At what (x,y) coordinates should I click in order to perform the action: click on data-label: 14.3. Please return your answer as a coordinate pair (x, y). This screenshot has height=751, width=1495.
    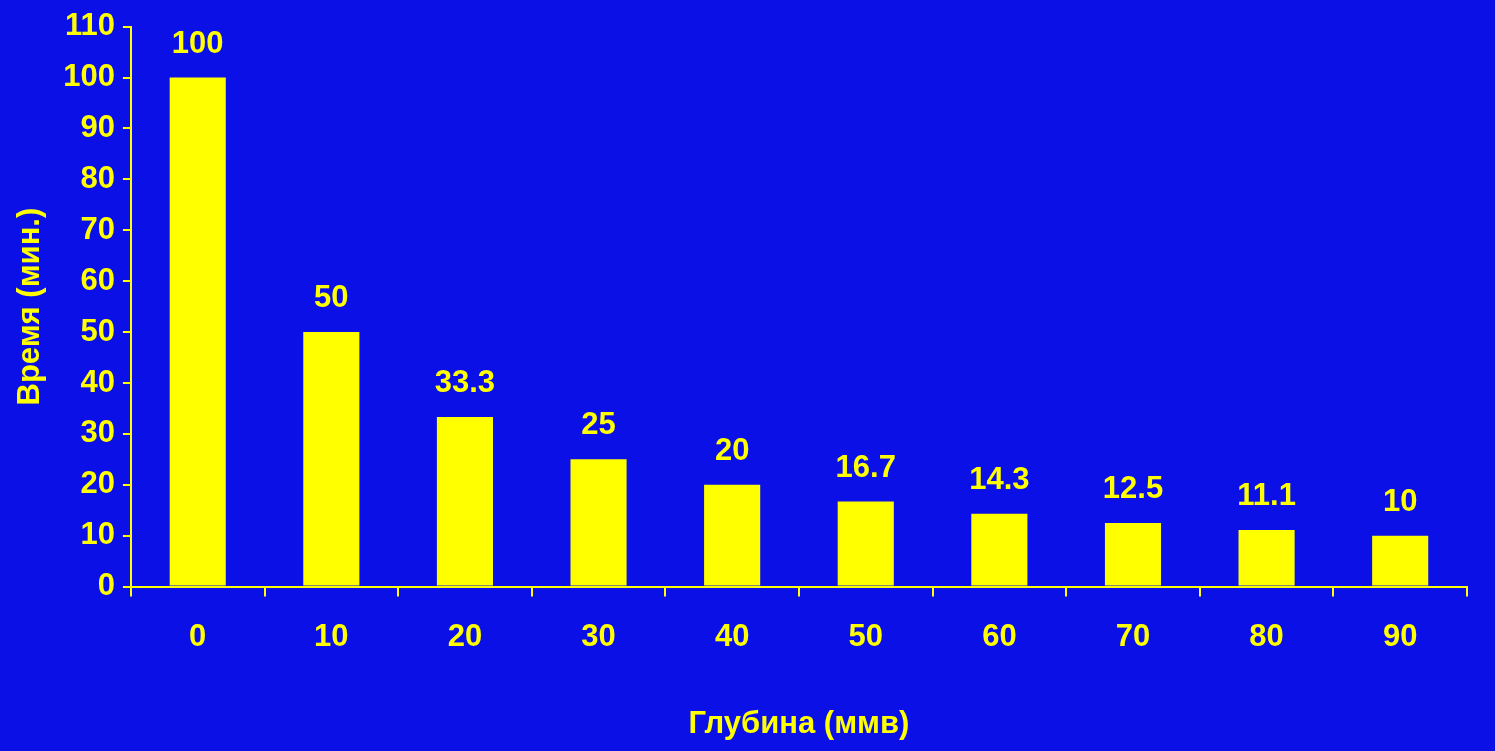
    Looking at the image, I should click on (999, 478).